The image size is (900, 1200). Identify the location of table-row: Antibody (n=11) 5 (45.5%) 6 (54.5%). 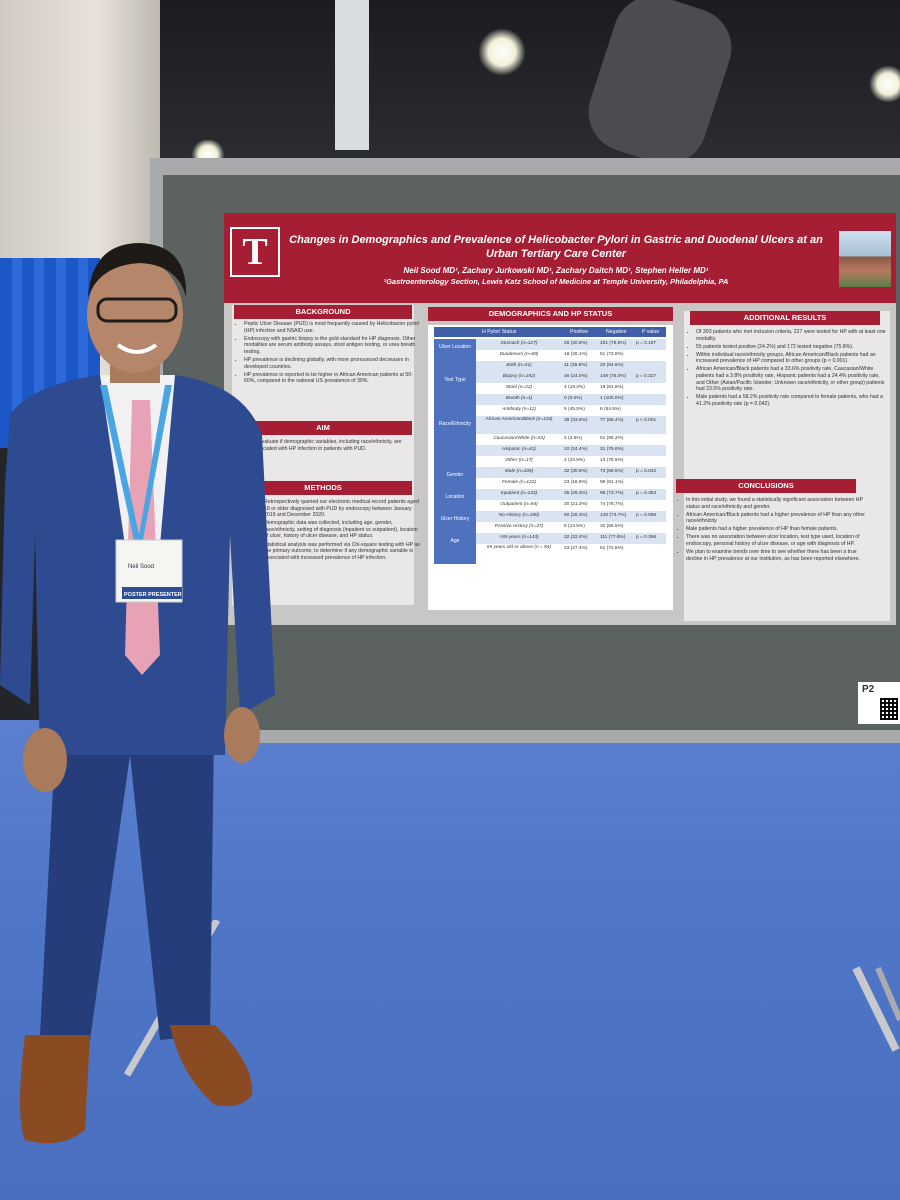
(571, 410).